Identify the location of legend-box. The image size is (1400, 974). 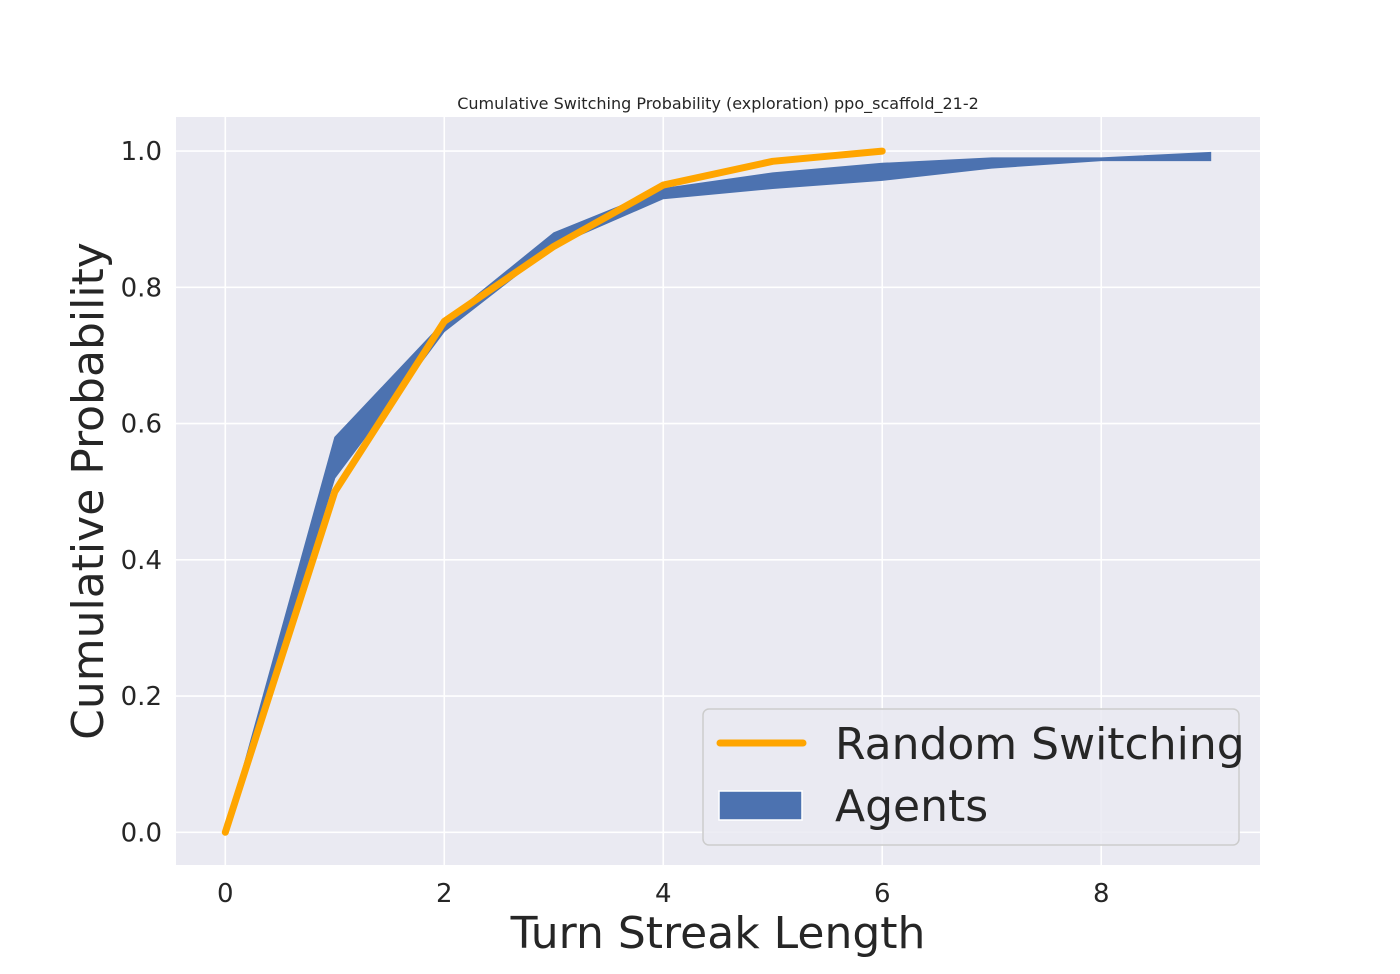
(971, 777).